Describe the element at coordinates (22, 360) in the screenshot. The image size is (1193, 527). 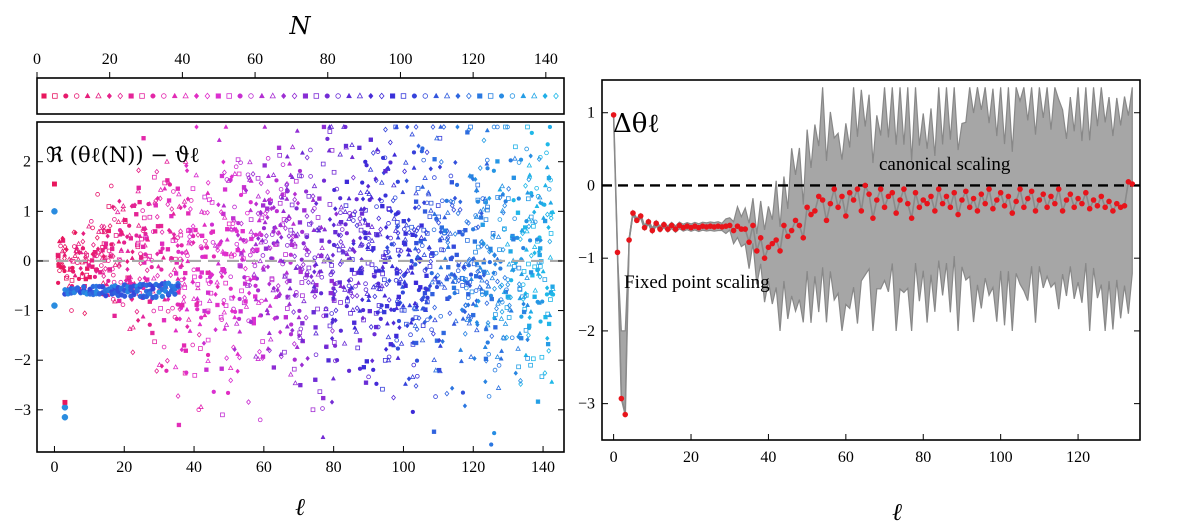
I see `left-y-tick-label: −2` at that location.